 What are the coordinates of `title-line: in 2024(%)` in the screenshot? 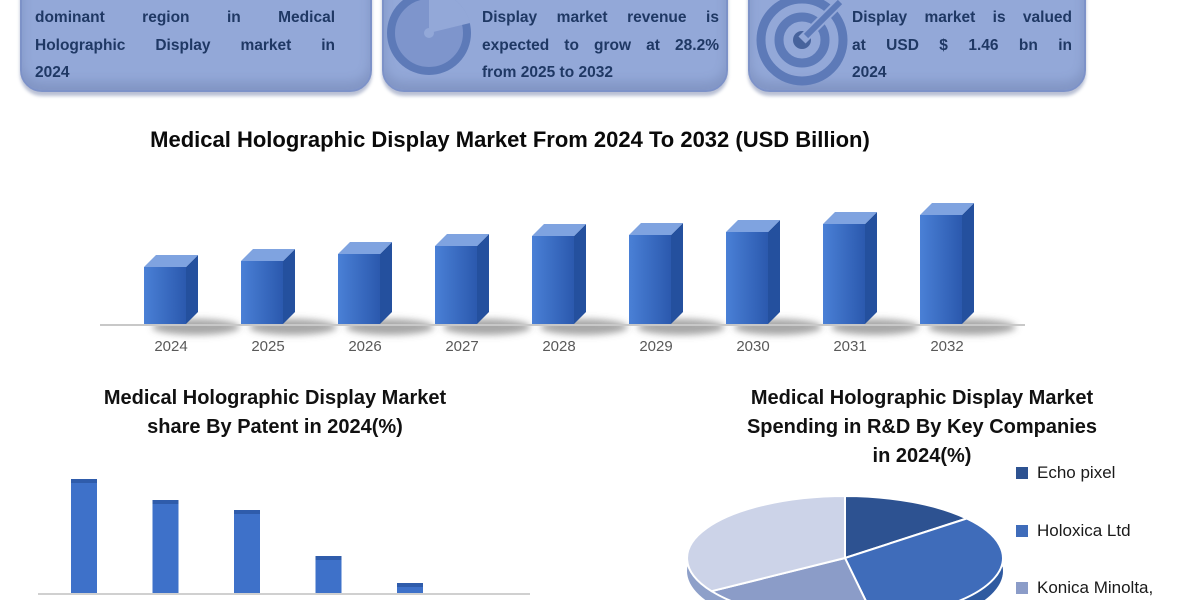 It's located at (922, 456).